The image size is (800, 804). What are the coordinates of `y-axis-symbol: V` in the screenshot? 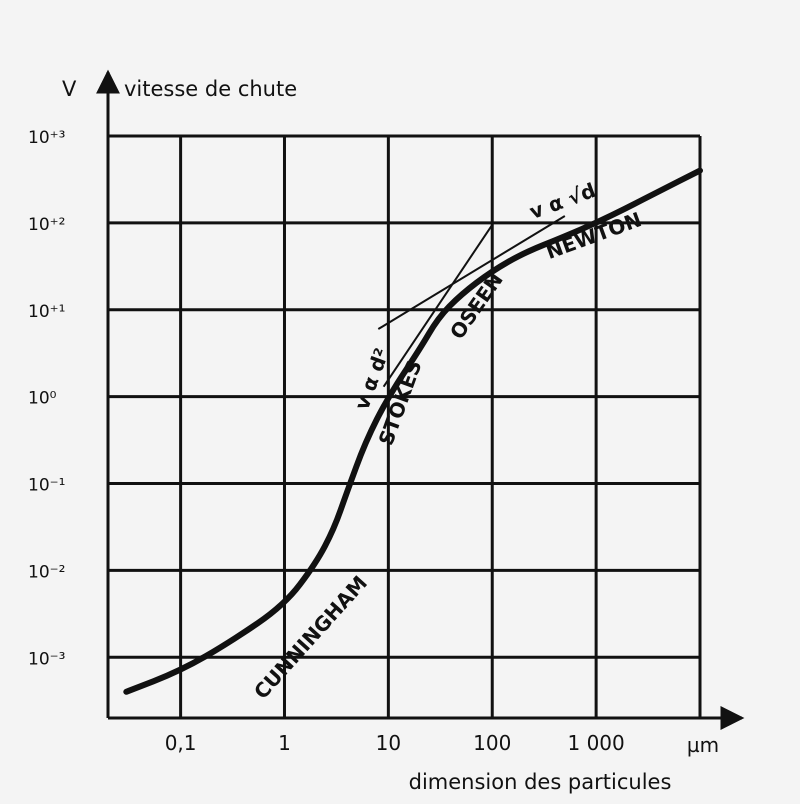 It's located at (69, 89).